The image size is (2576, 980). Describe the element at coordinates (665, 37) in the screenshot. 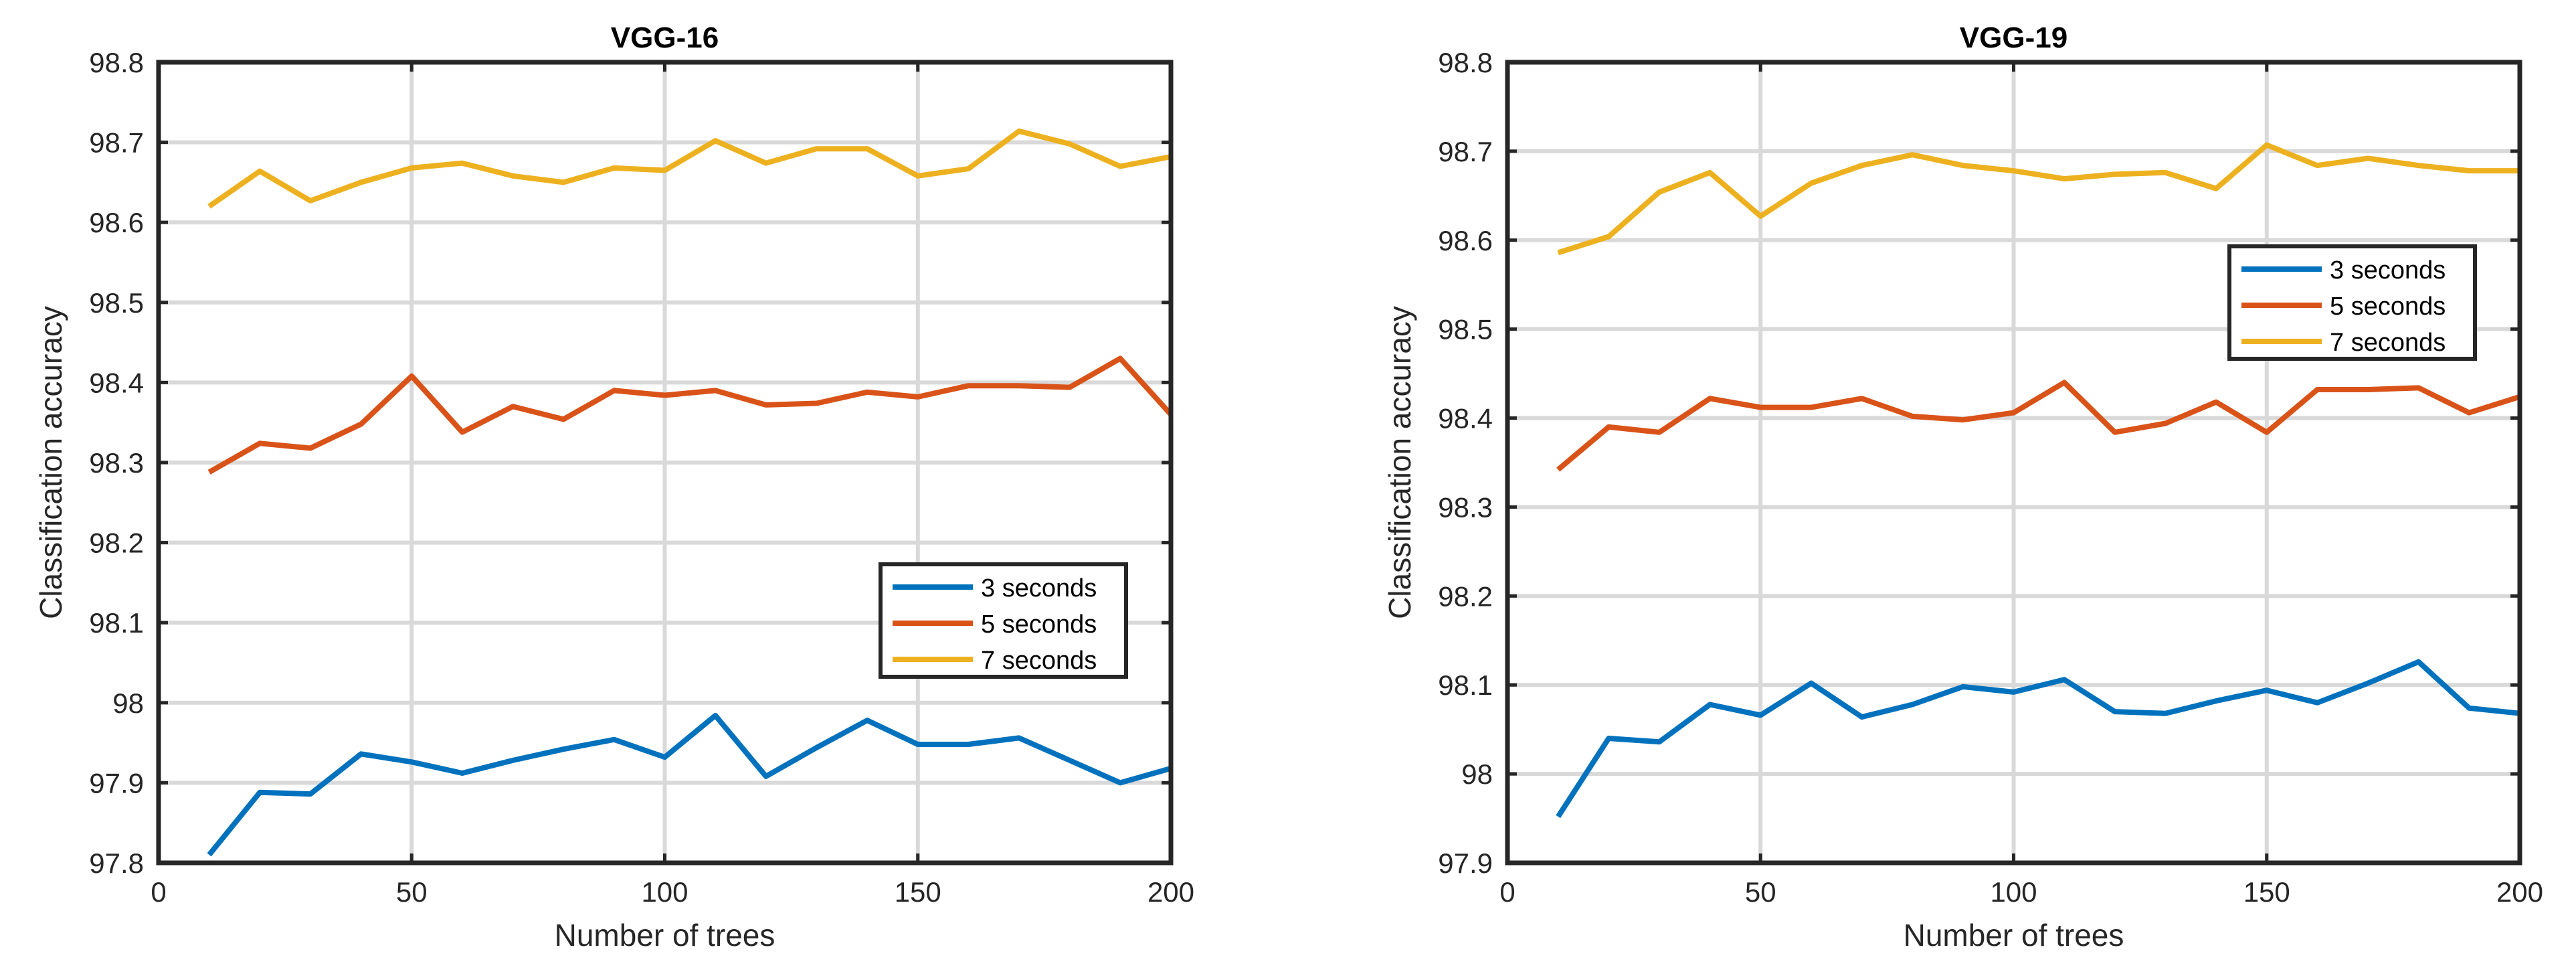

I see `chart-title: VGG-16` at that location.